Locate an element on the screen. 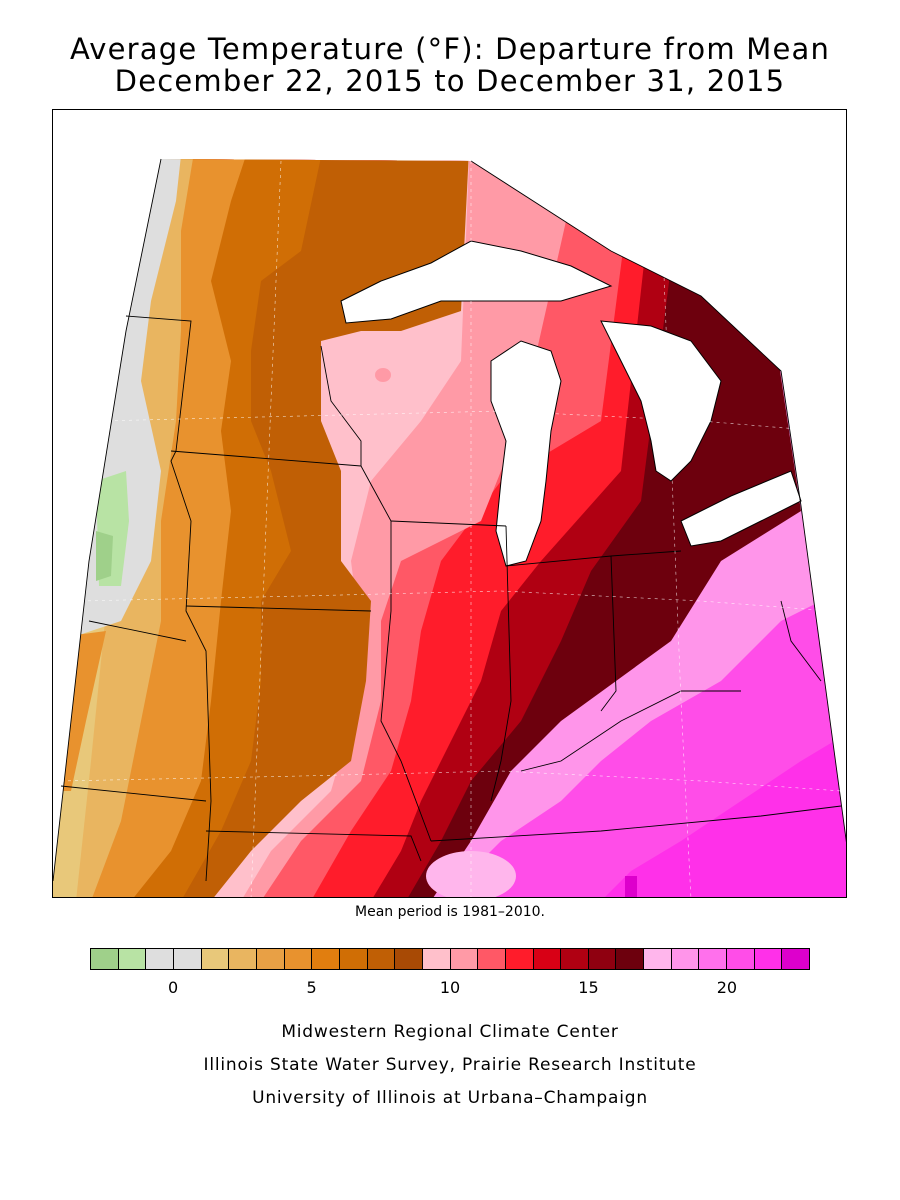  map-title-line2: December 22, 2015 to December 31, 2015 is located at coordinates (450, 81).